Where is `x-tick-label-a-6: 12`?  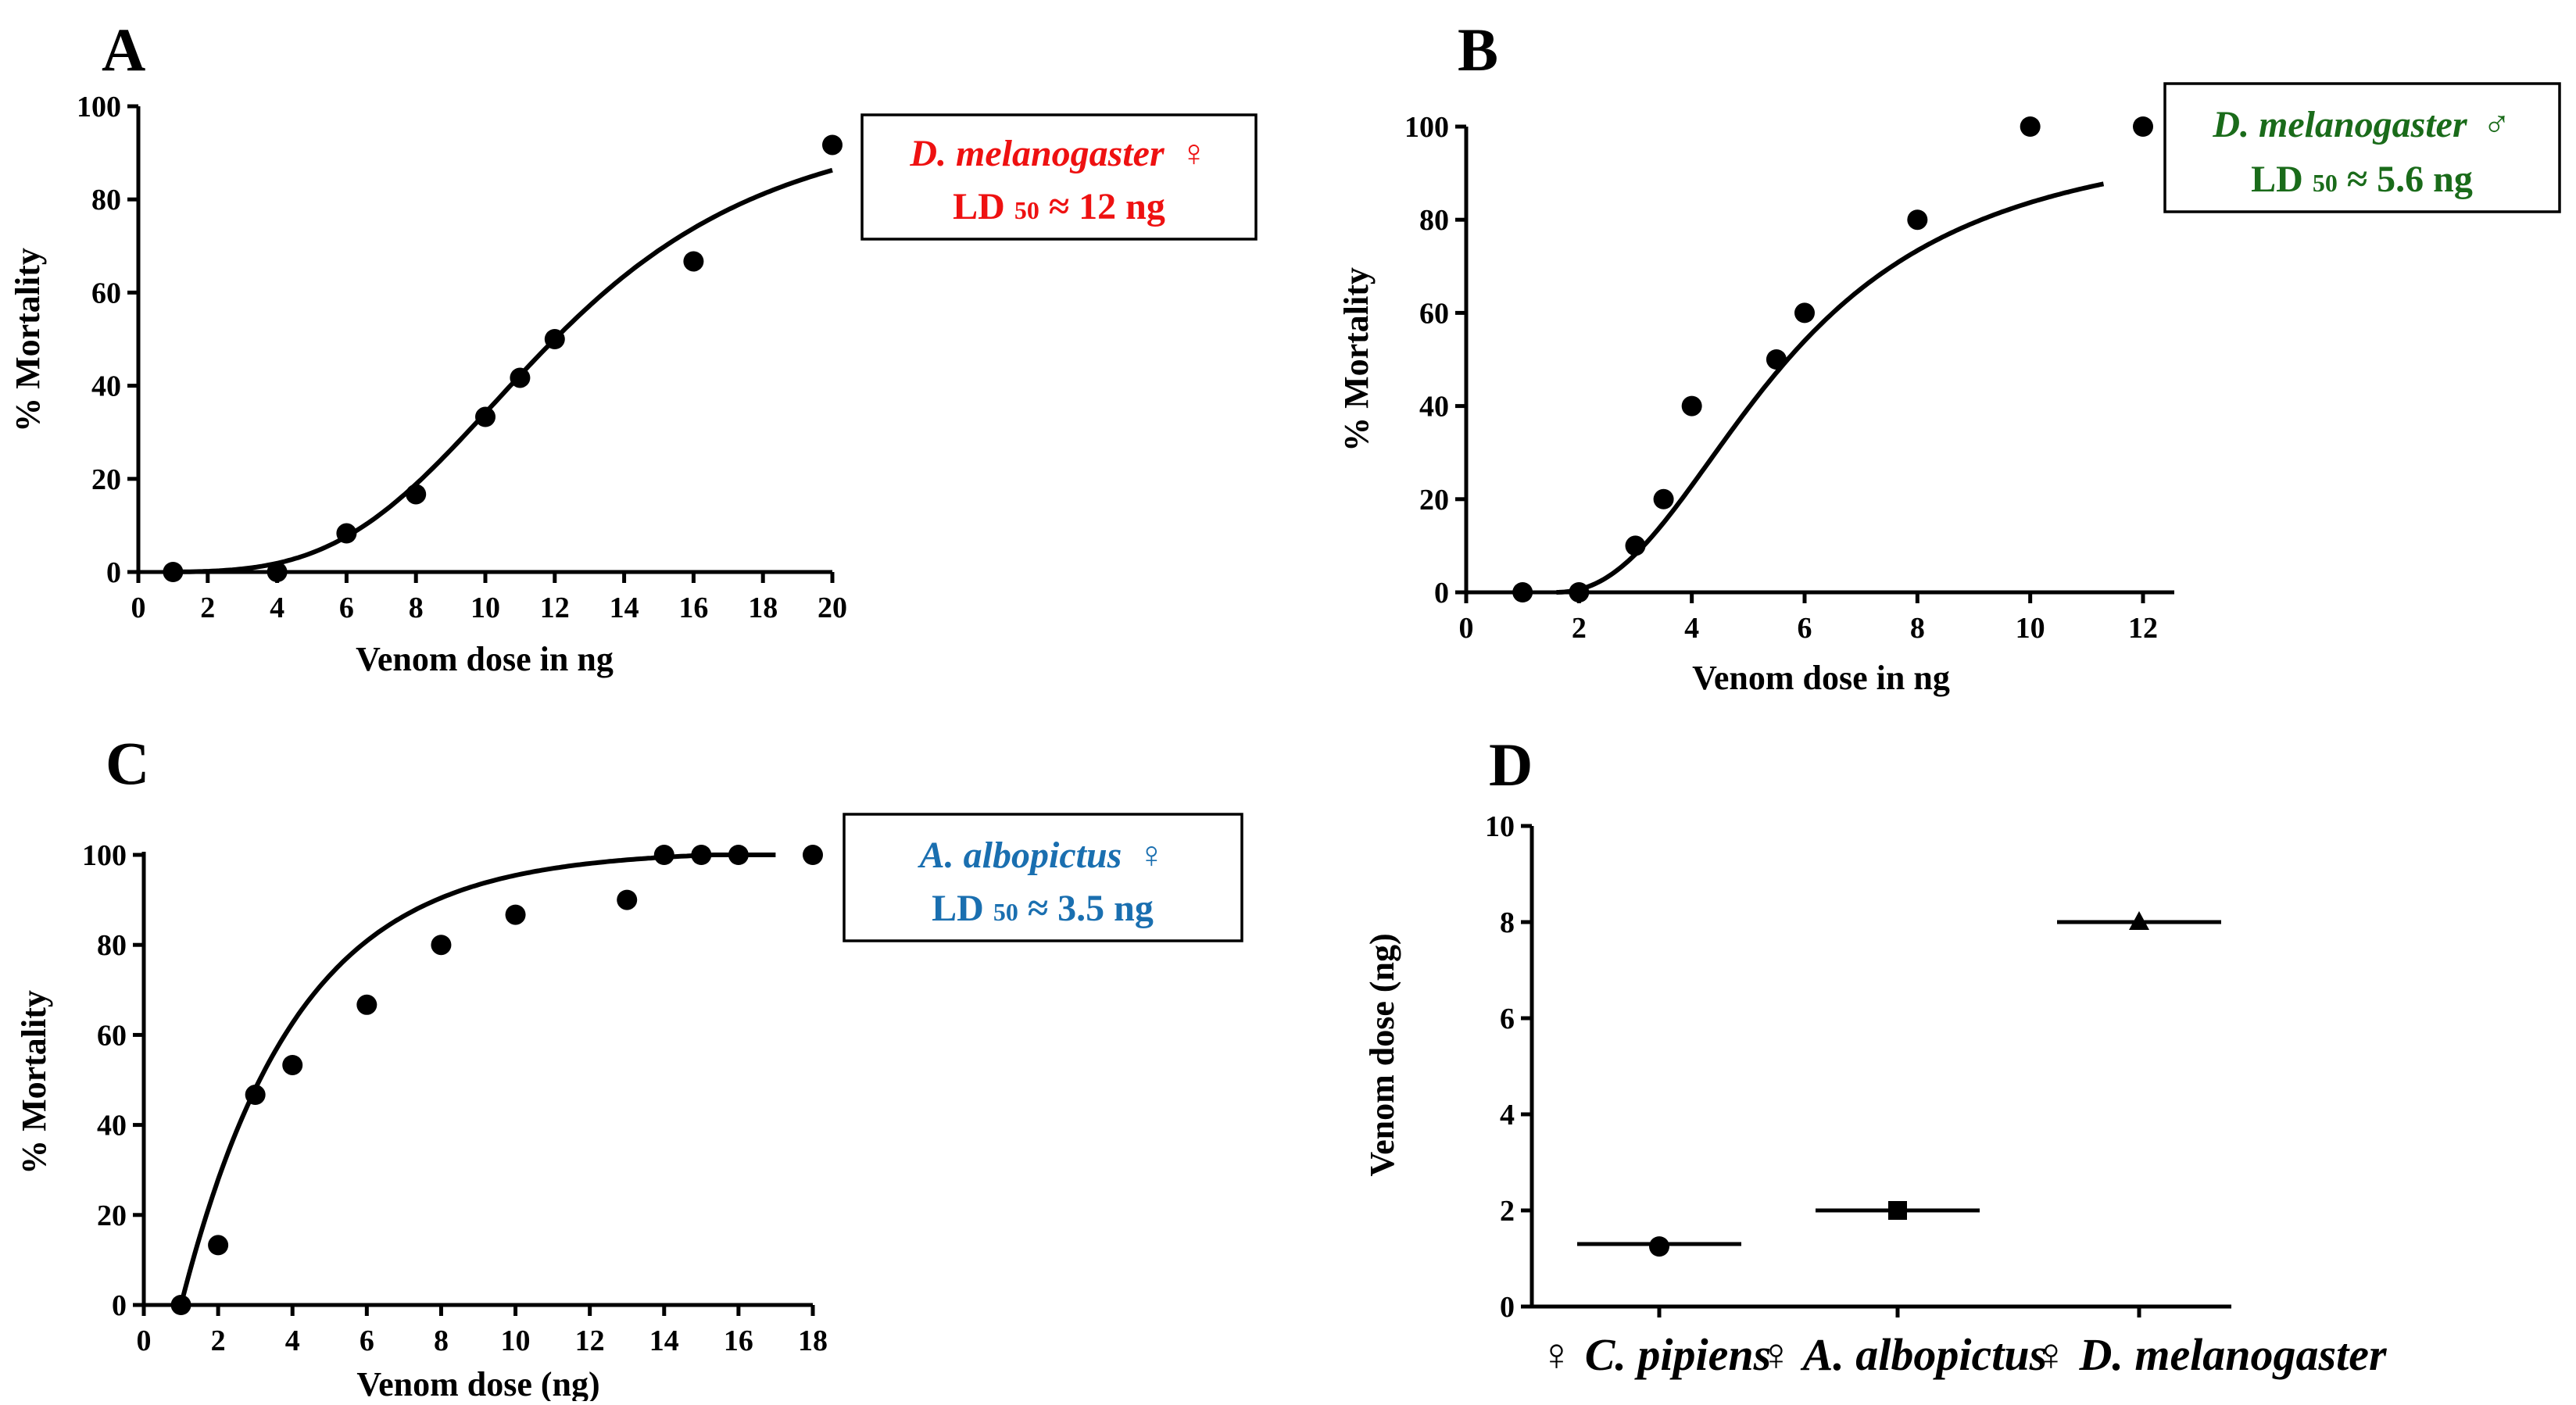
x-tick-label-a-6: 12 is located at coordinates (555, 608).